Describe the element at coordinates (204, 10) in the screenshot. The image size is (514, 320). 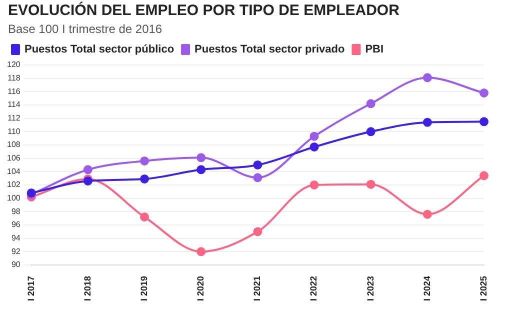
I see `chart-title: EVOLUCIÓN DEL EMPLEO POR TIPO DE EMPLEADOR` at that location.